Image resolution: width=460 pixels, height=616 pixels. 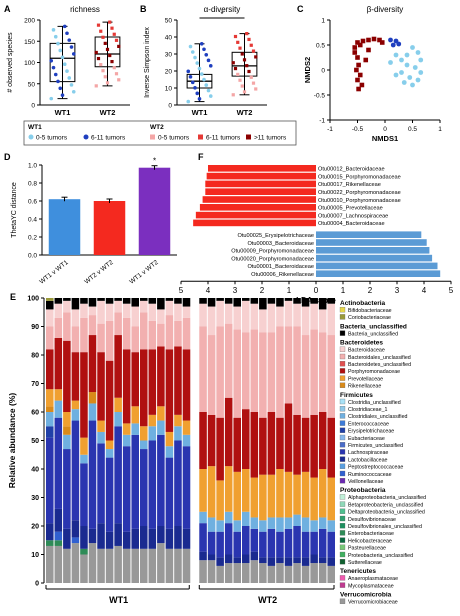 What do you see at coordinates (424, 290) in the screenshot?
I see `x-tick-label: 4` at bounding box center [424, 290].